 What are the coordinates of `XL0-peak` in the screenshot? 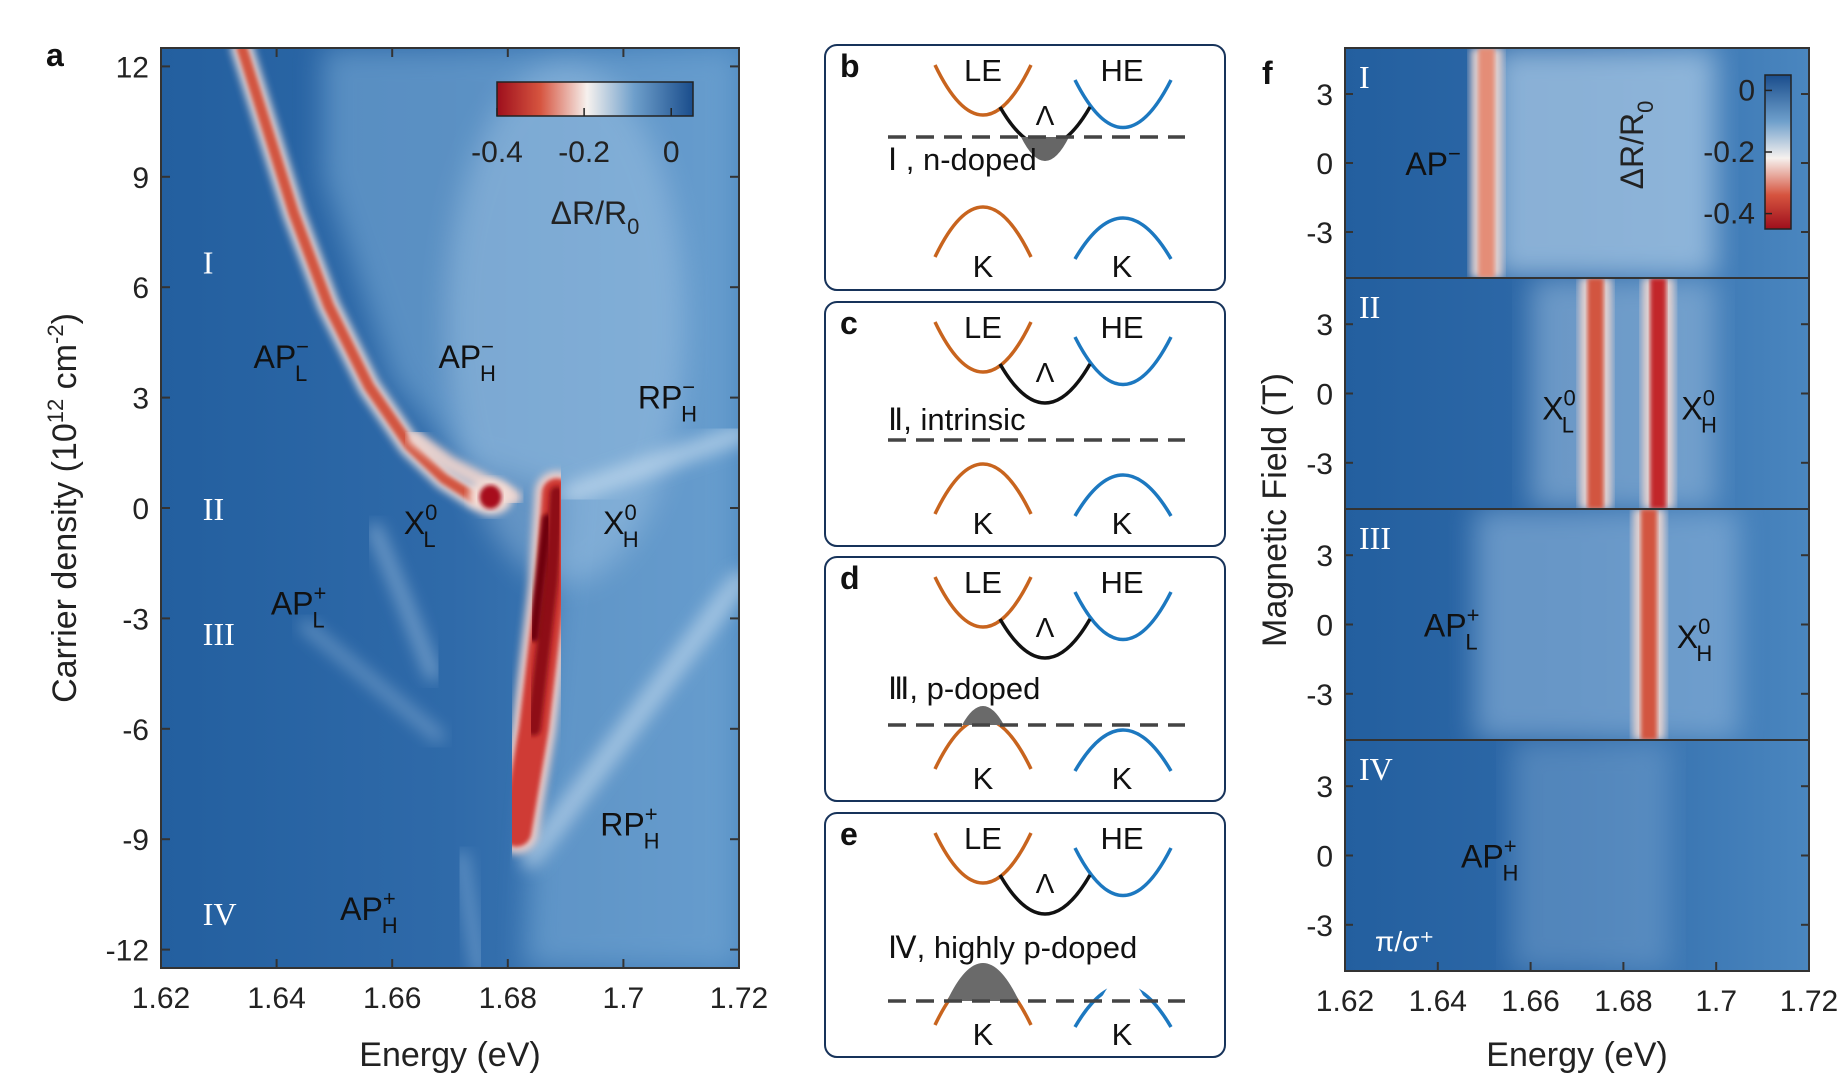 It's located at (490, 496).